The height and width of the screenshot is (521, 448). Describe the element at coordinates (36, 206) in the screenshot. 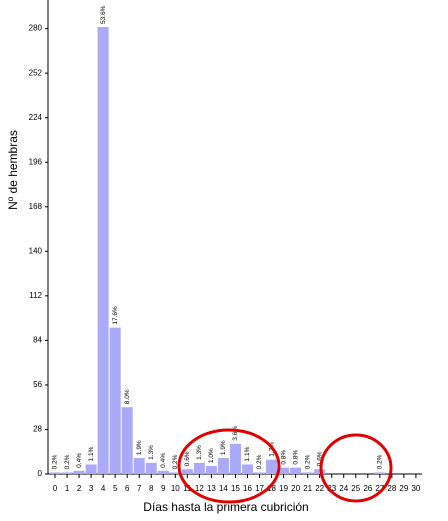

I see `y-tick-label: 168` at that location.